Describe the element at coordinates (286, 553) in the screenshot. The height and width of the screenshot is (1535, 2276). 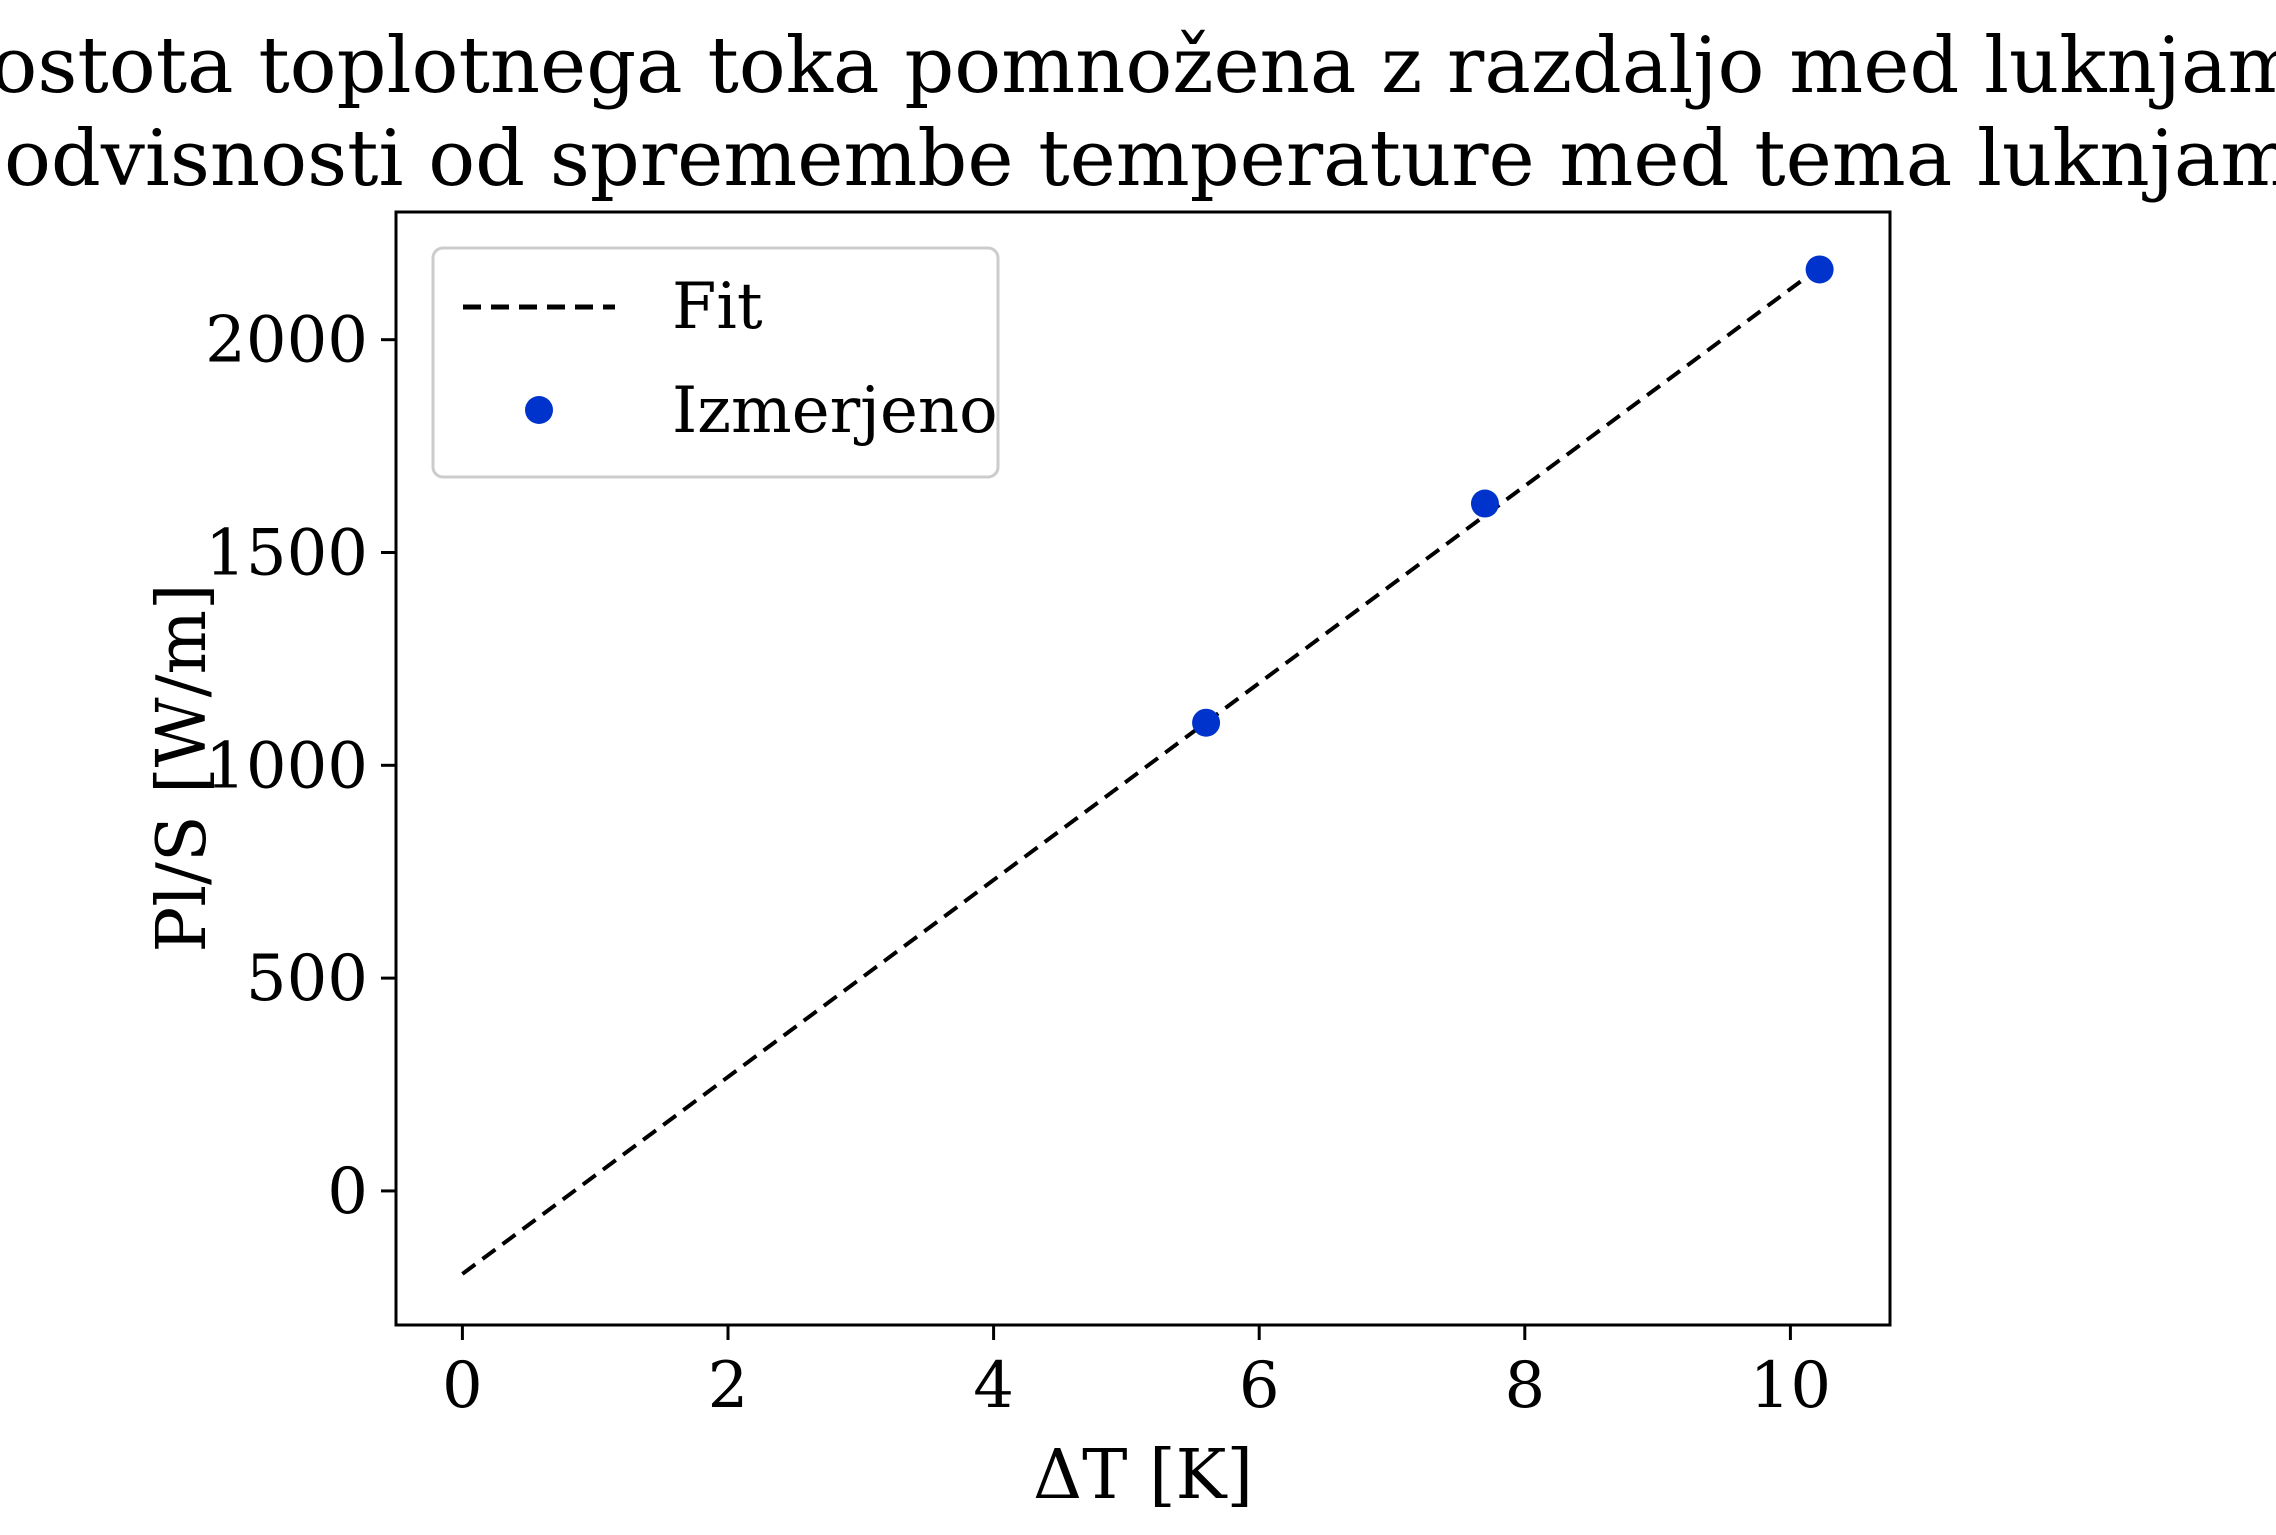
I see `y-tick-label: 1500` at that location.